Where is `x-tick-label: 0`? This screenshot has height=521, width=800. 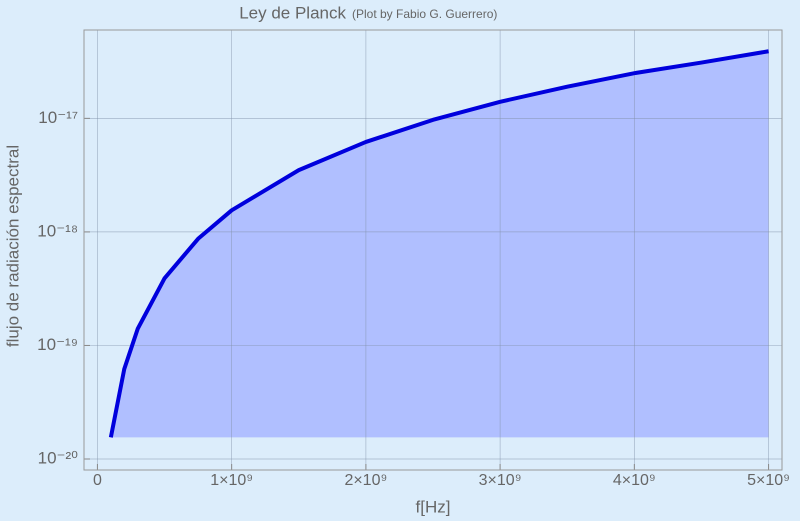 x-tick-label: 0 is located at coordinates (97, 480).